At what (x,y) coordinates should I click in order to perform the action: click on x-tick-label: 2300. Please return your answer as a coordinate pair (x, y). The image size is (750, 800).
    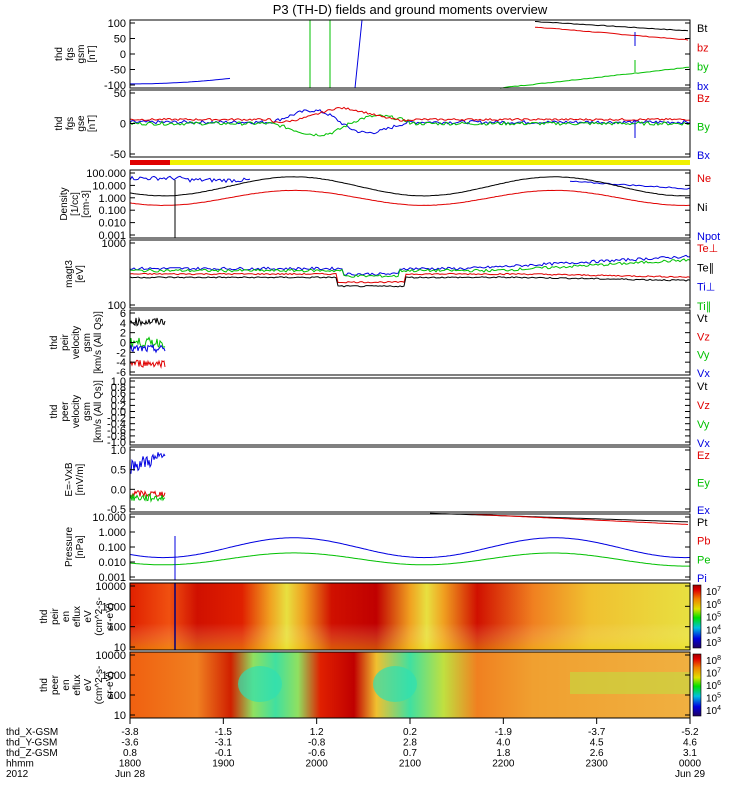
    Looking at the image, I should click on (597, 764).